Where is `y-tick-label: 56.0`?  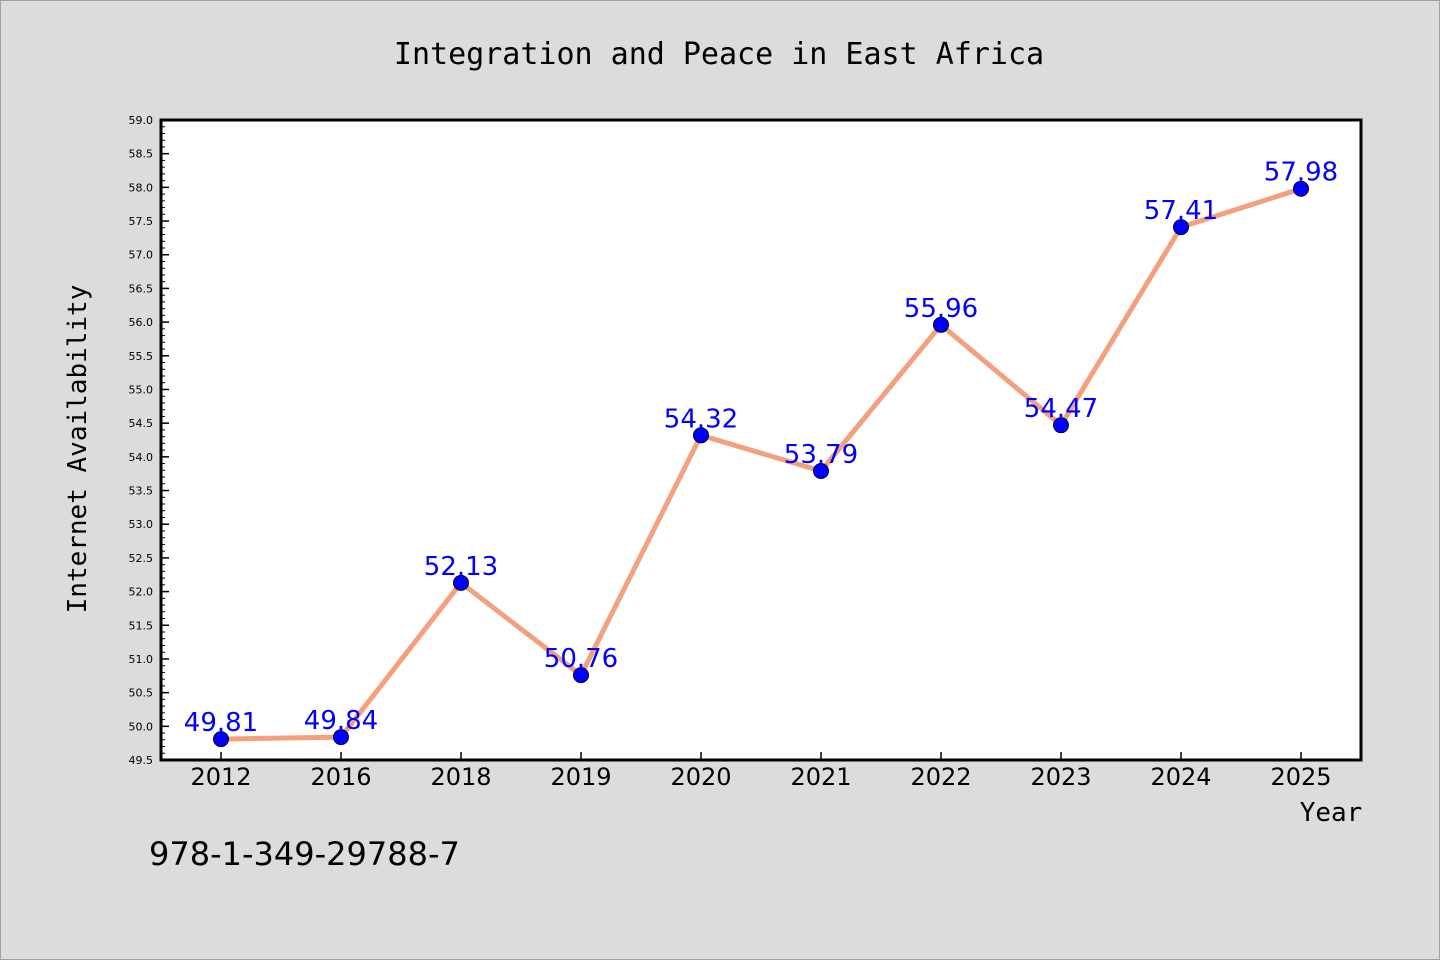
y-tick-label: 56.0 is located at coordinates (141, 322).